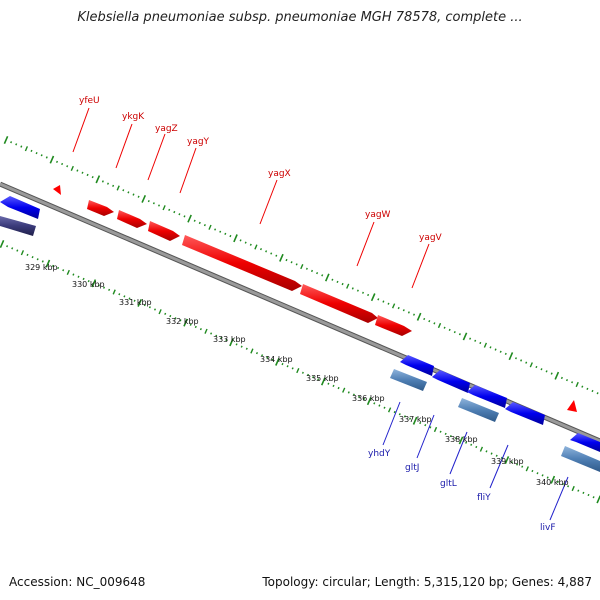 The height and width of the screenshot is (600, 600). Describe the element at coordinates (279, 174) in the screenshot. I see `gene-label-yagX: yagX` at that location.